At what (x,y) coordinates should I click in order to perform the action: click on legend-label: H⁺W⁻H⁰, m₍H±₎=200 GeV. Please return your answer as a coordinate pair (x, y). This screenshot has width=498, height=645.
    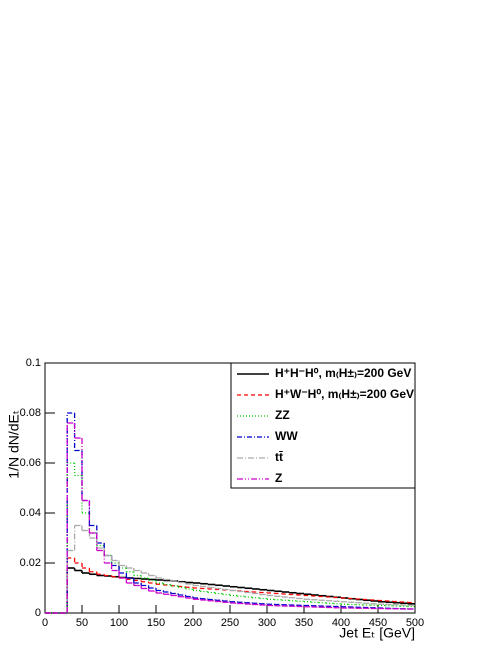
    Looking at the image, I should click on (344, 394).